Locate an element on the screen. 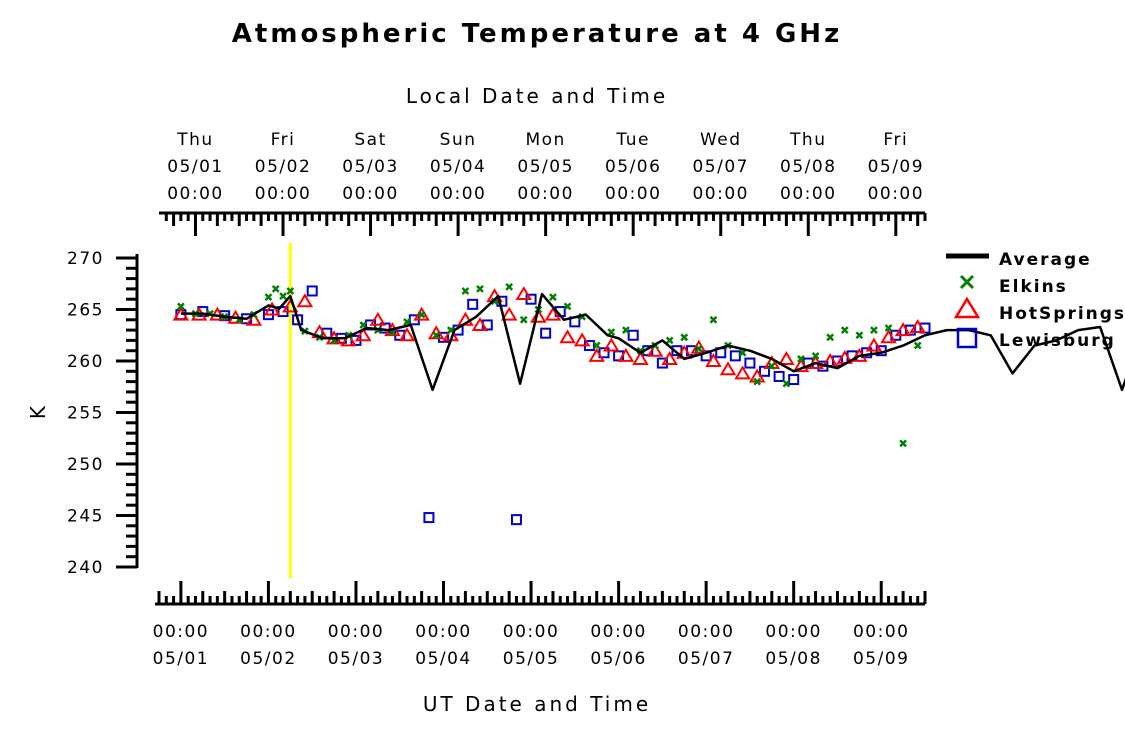  bottom-tick-date: 05/02 is located at coordinates (268, 659).